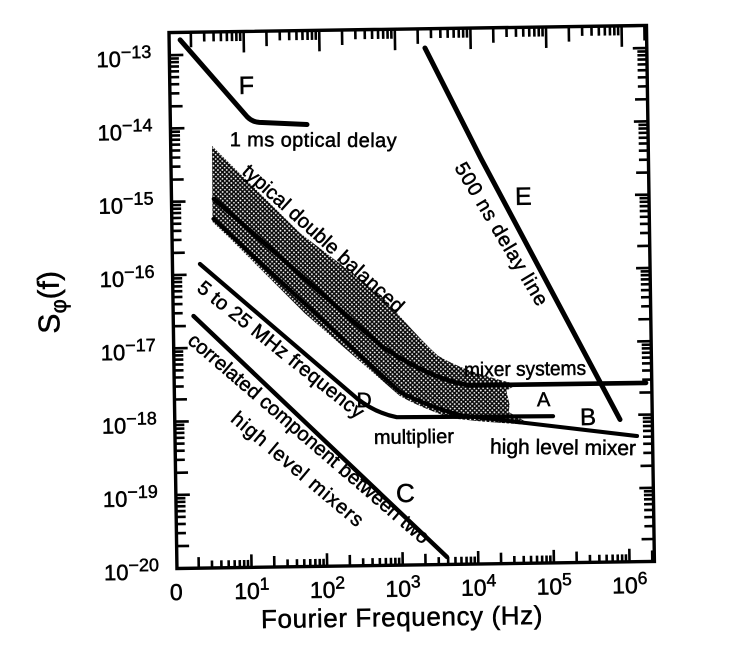 The image size is (738, 648). Describe the element at coordinates (364, 400) in the screenshot. I see `svg-text: D` at that location.